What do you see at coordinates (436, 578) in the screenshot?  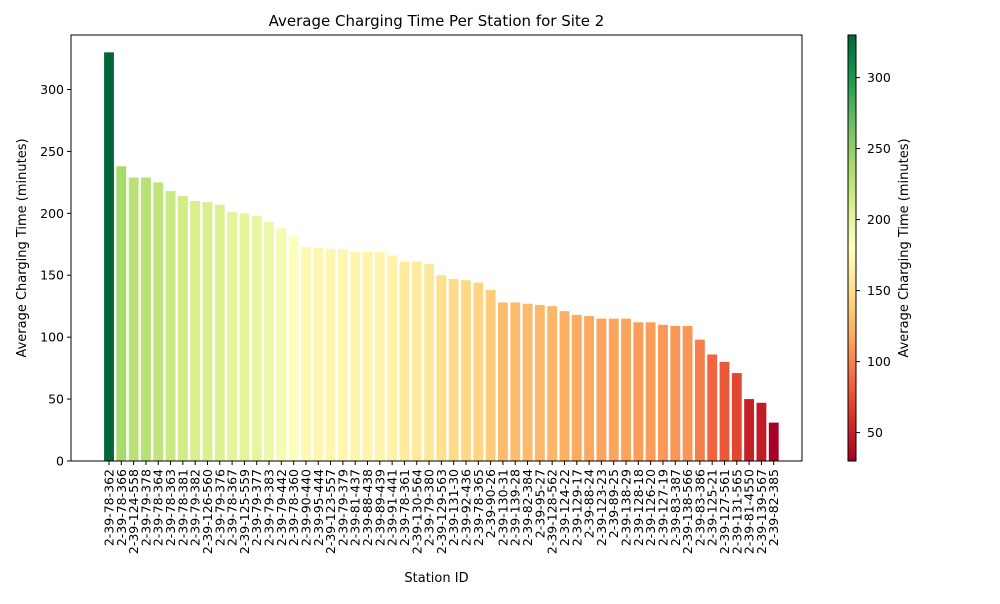 I see `x-axis-title: Station ID` at bounding box center [436, 578].